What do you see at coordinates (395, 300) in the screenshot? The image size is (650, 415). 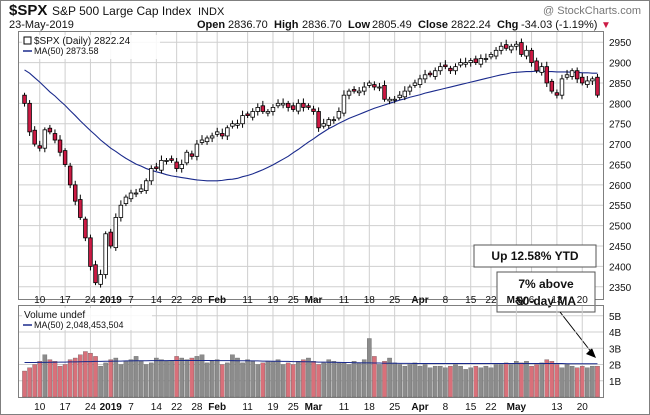 I see `price-x-tick-label: 25` at bounding box center [395, 300].